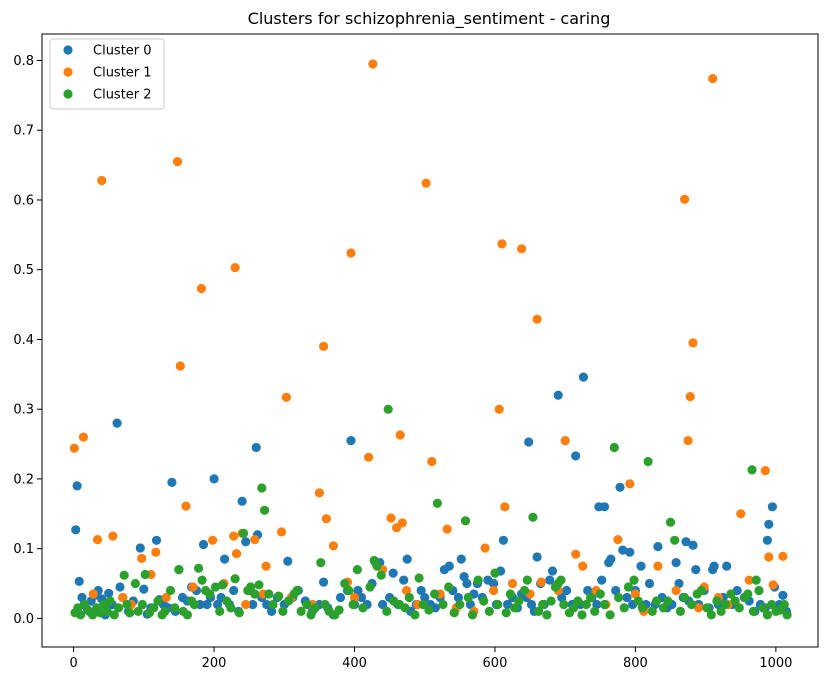  Describe the element at coordinates (107, 74) in the screenshot. I see `legend-box` at that location.